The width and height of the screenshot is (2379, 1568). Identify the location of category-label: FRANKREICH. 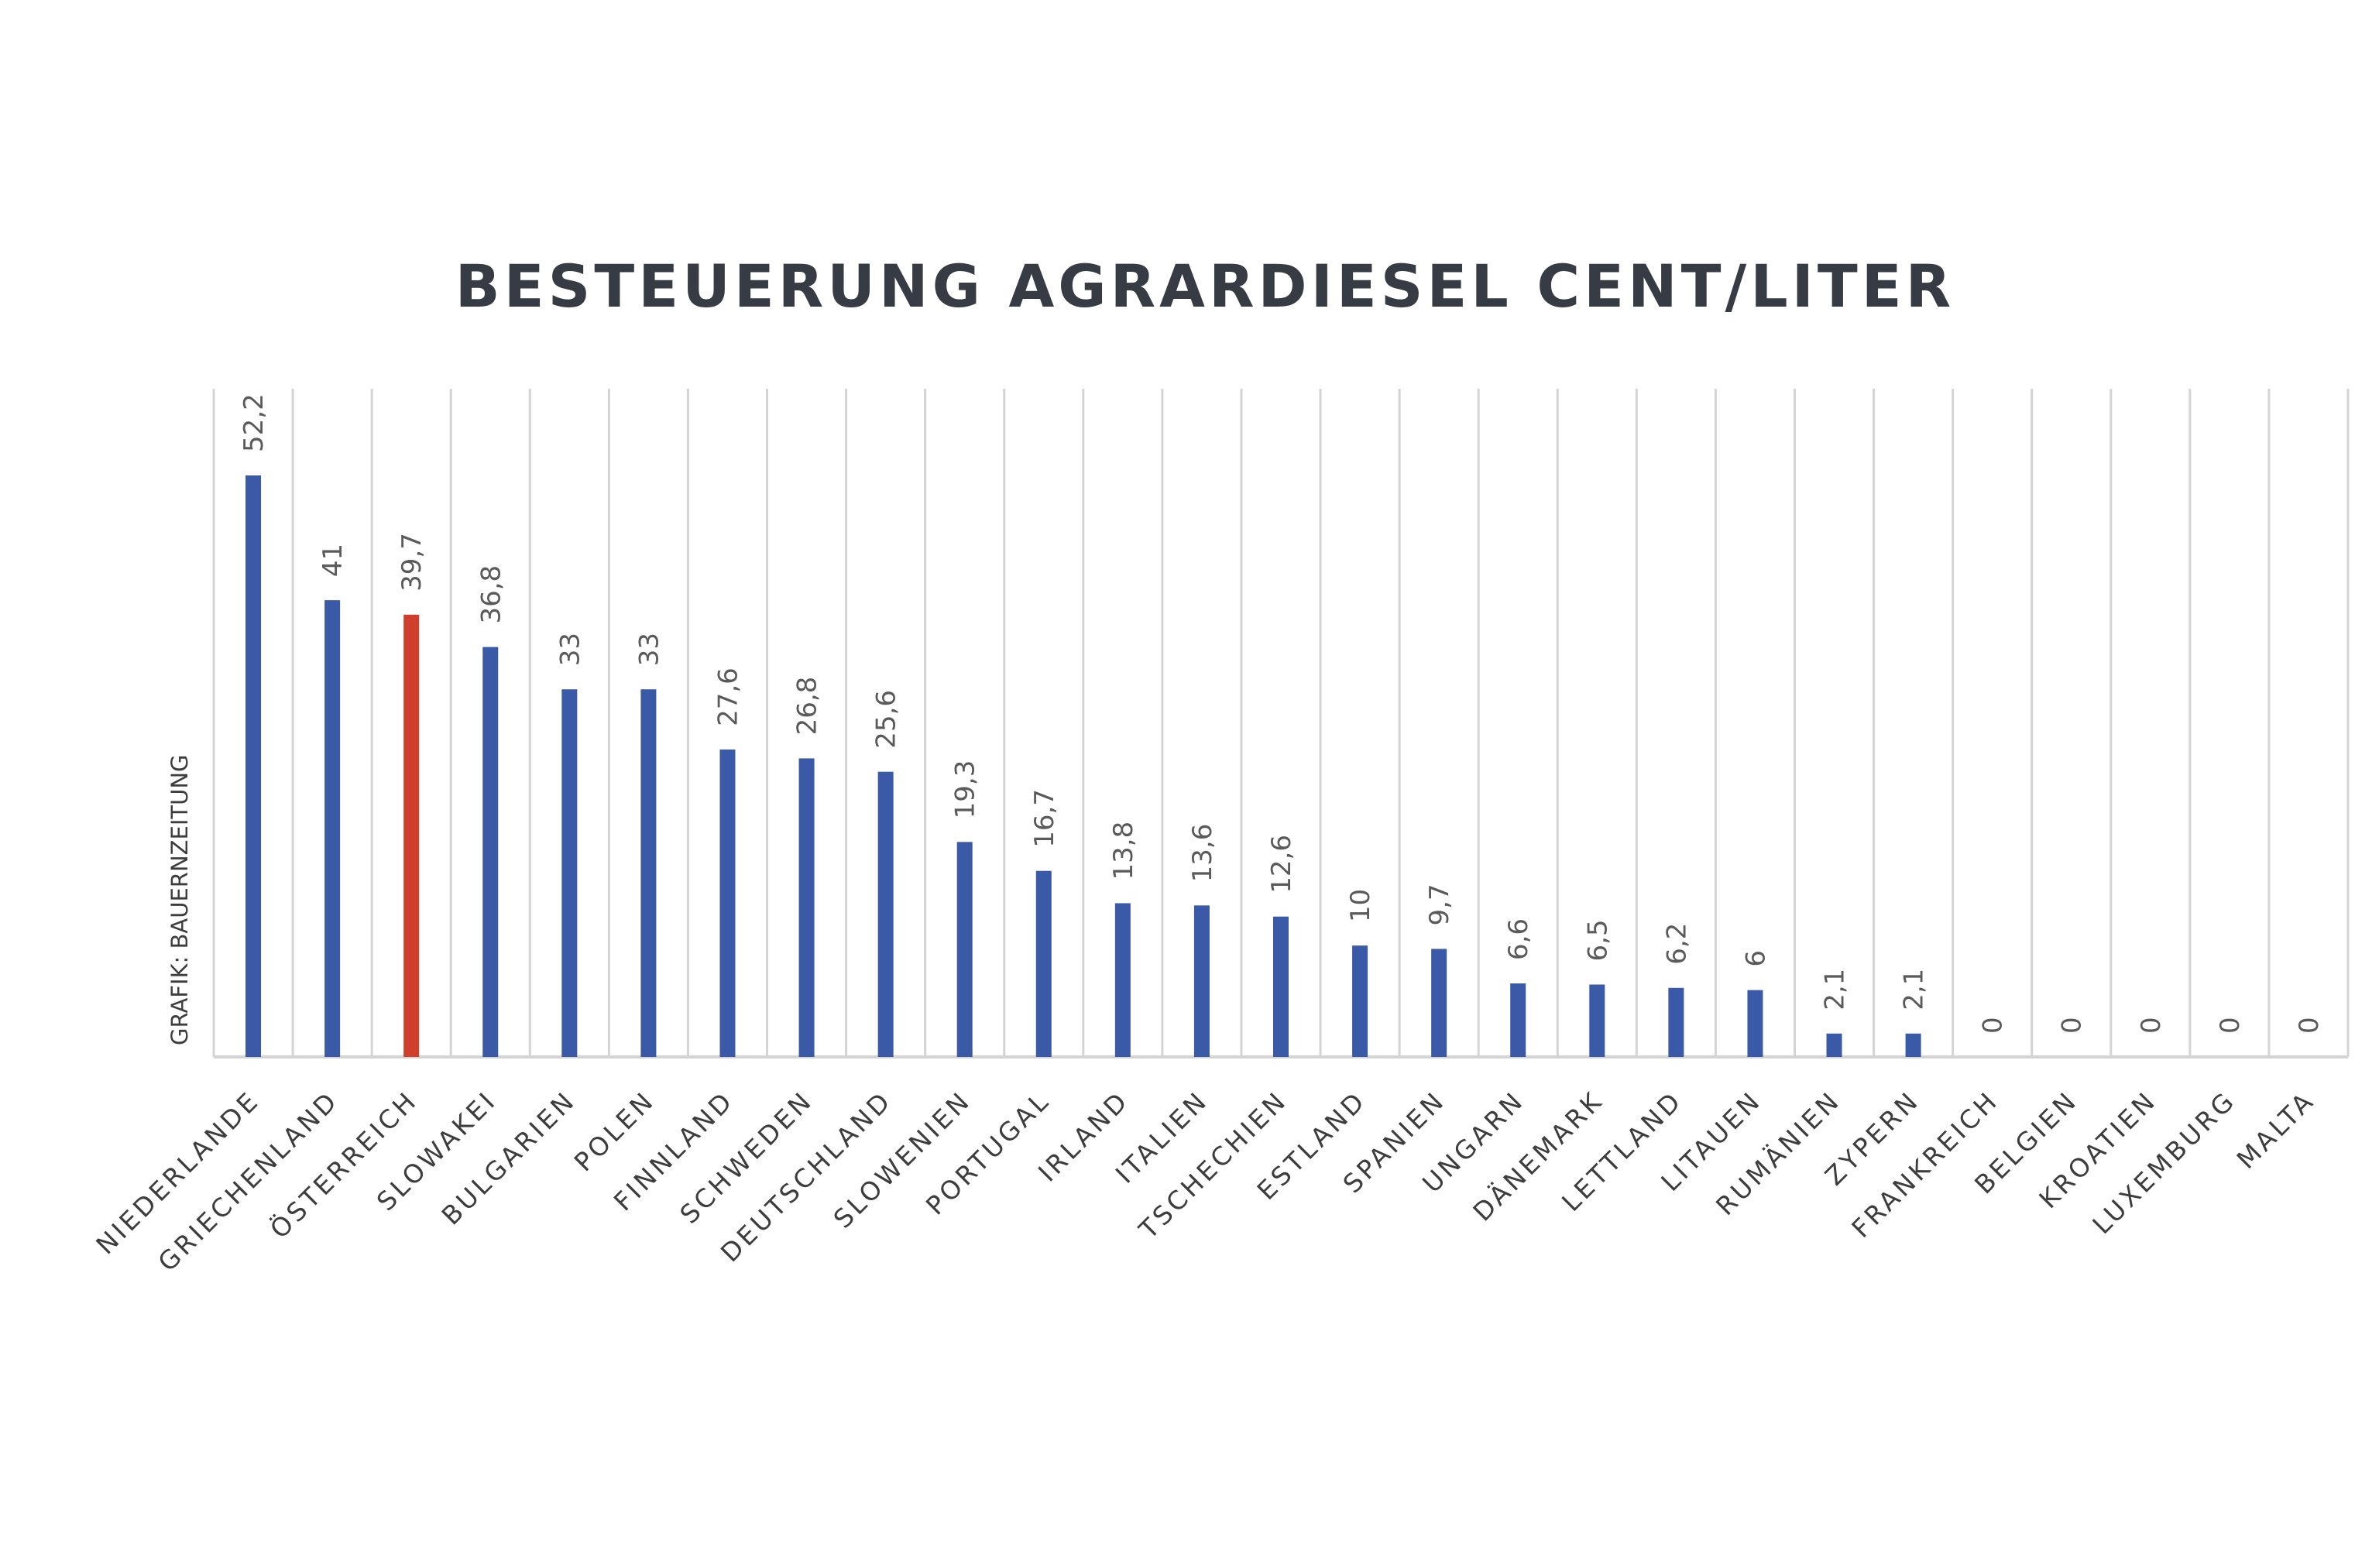
(1925, 1164).